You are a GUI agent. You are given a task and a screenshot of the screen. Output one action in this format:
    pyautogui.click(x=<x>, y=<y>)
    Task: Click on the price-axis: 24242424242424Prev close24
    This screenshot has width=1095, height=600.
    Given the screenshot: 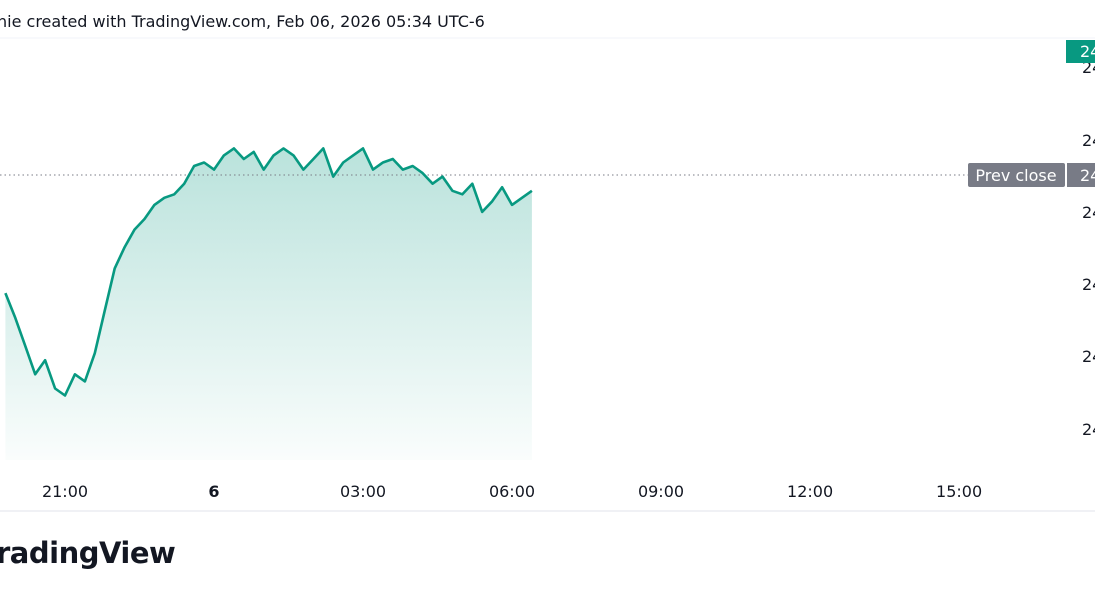 What is the action you would take?
    pyautogui.click(x=1031, y=239)
    